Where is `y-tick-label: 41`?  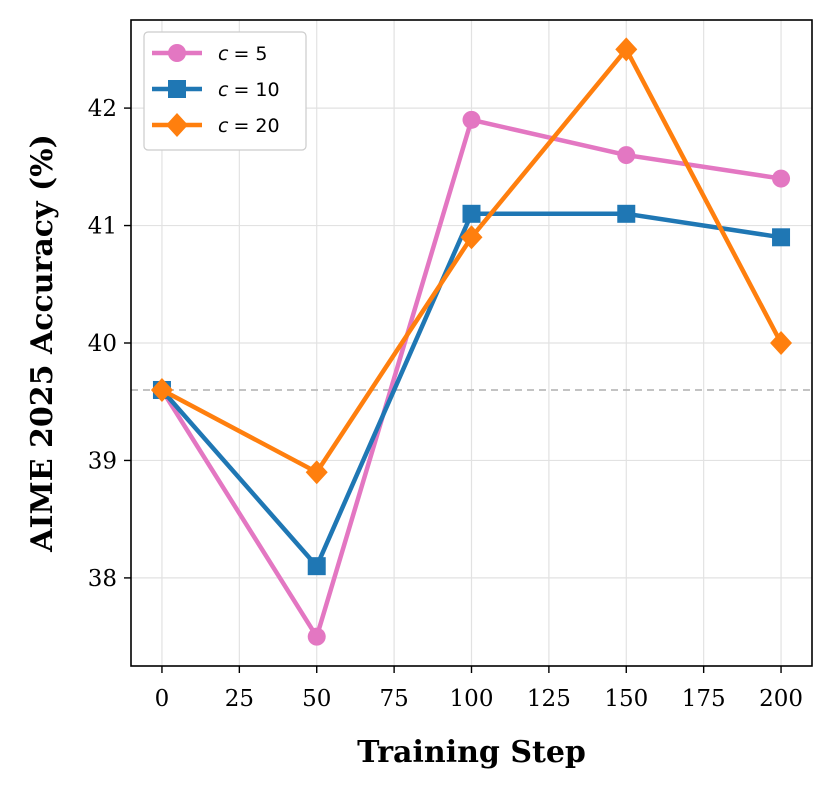 y-tick-label: 41 is located at coordinates (102, 227).